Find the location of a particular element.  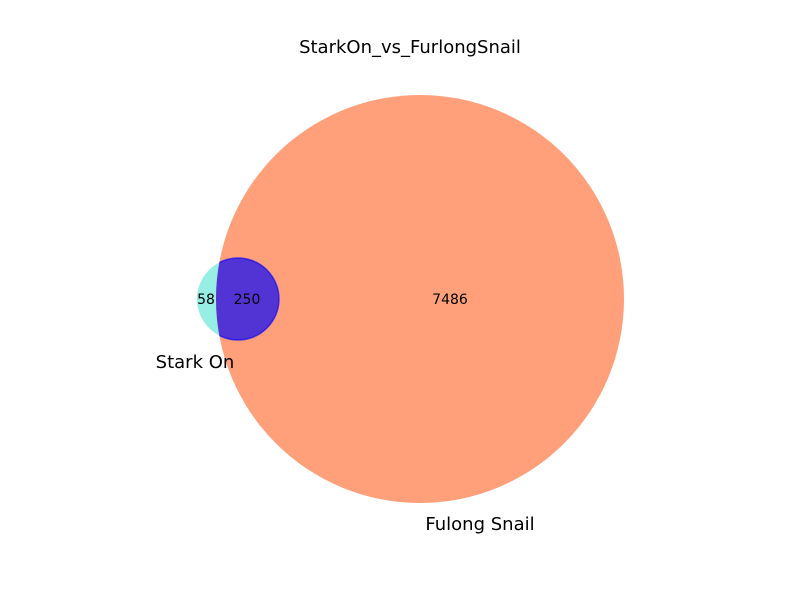

intersection-region is located at coordinates (247, 299).